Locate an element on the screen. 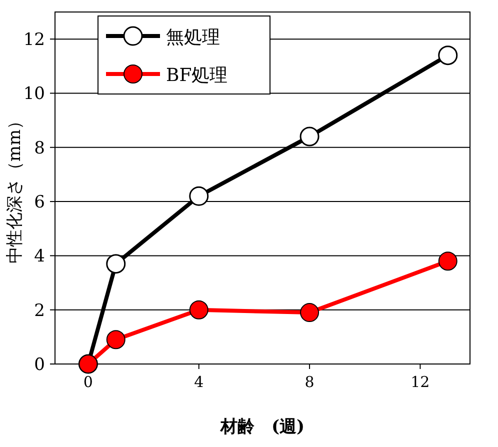  x-tick-label: 8 is located at coordinates (309, 382).